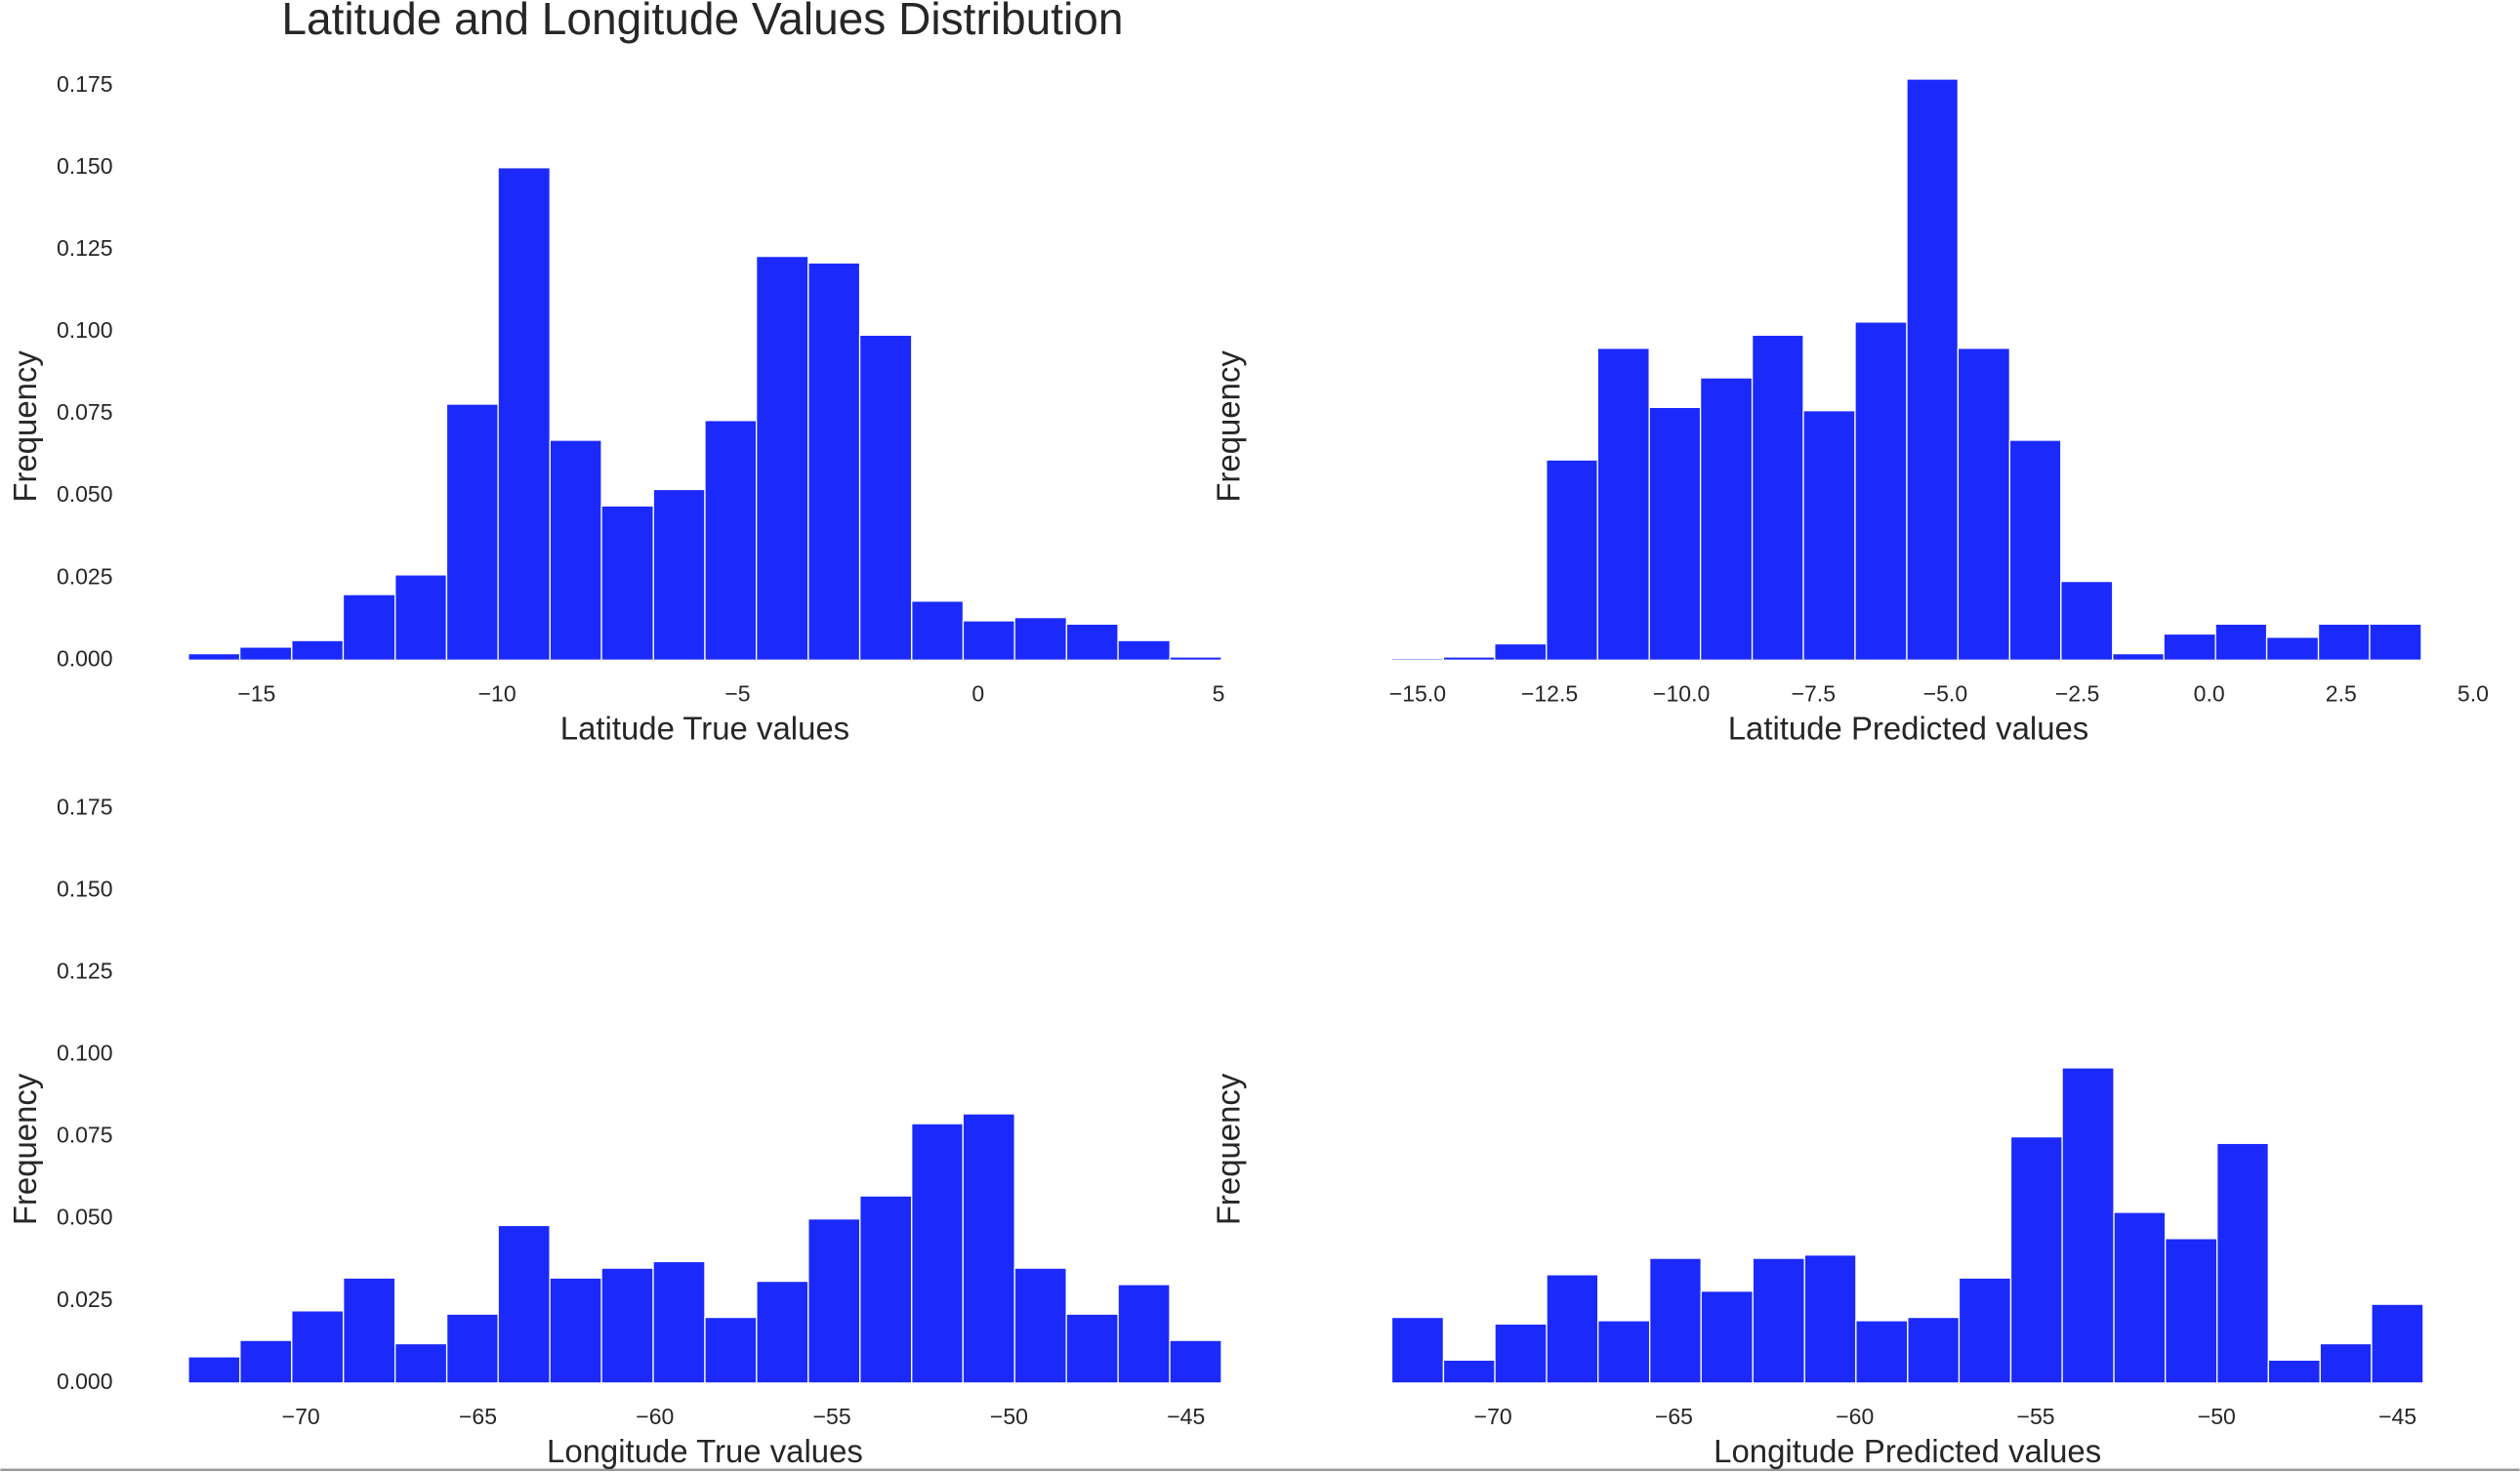 Image resolution: width=2520 pixels, height=1473 pixels. Describe the element at coordinates (1417, 694) in the screenshot. I see `x-tick-label: −15.0` at that location.